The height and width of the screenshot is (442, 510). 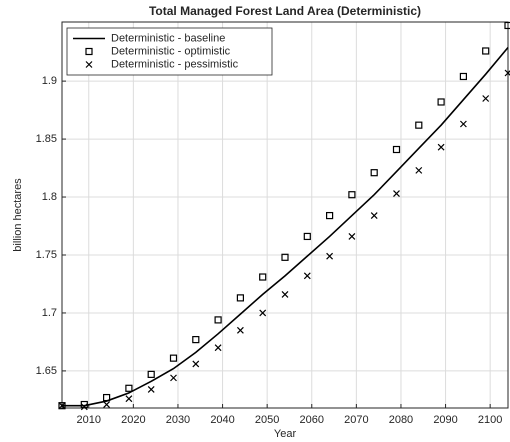 What do you see at coordinates (46, 371) in the screenshot?
I see `y-tick-label: 1.65` at bounding box center [46, 371].